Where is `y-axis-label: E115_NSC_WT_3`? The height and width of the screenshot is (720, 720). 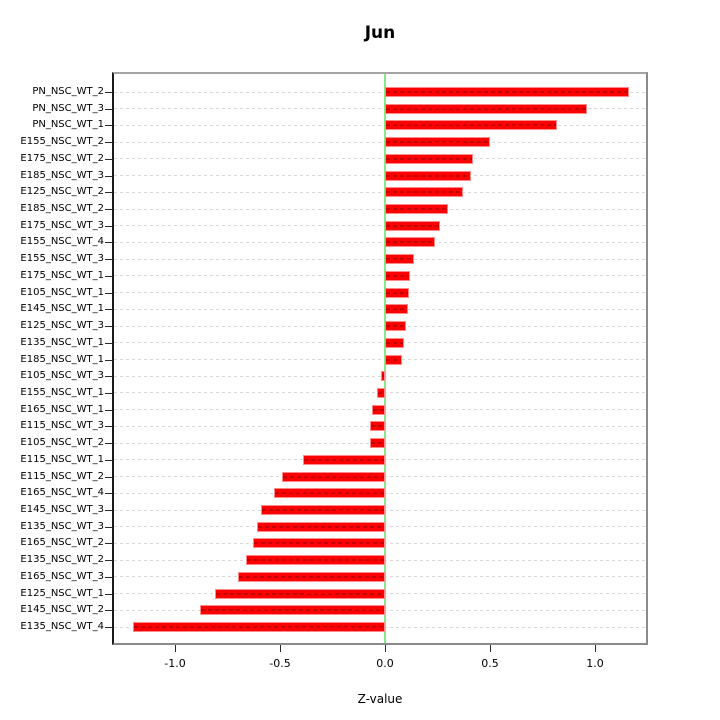
y-axis-label: E115_NSC_WT_3 is located at coordinates (62, 426).